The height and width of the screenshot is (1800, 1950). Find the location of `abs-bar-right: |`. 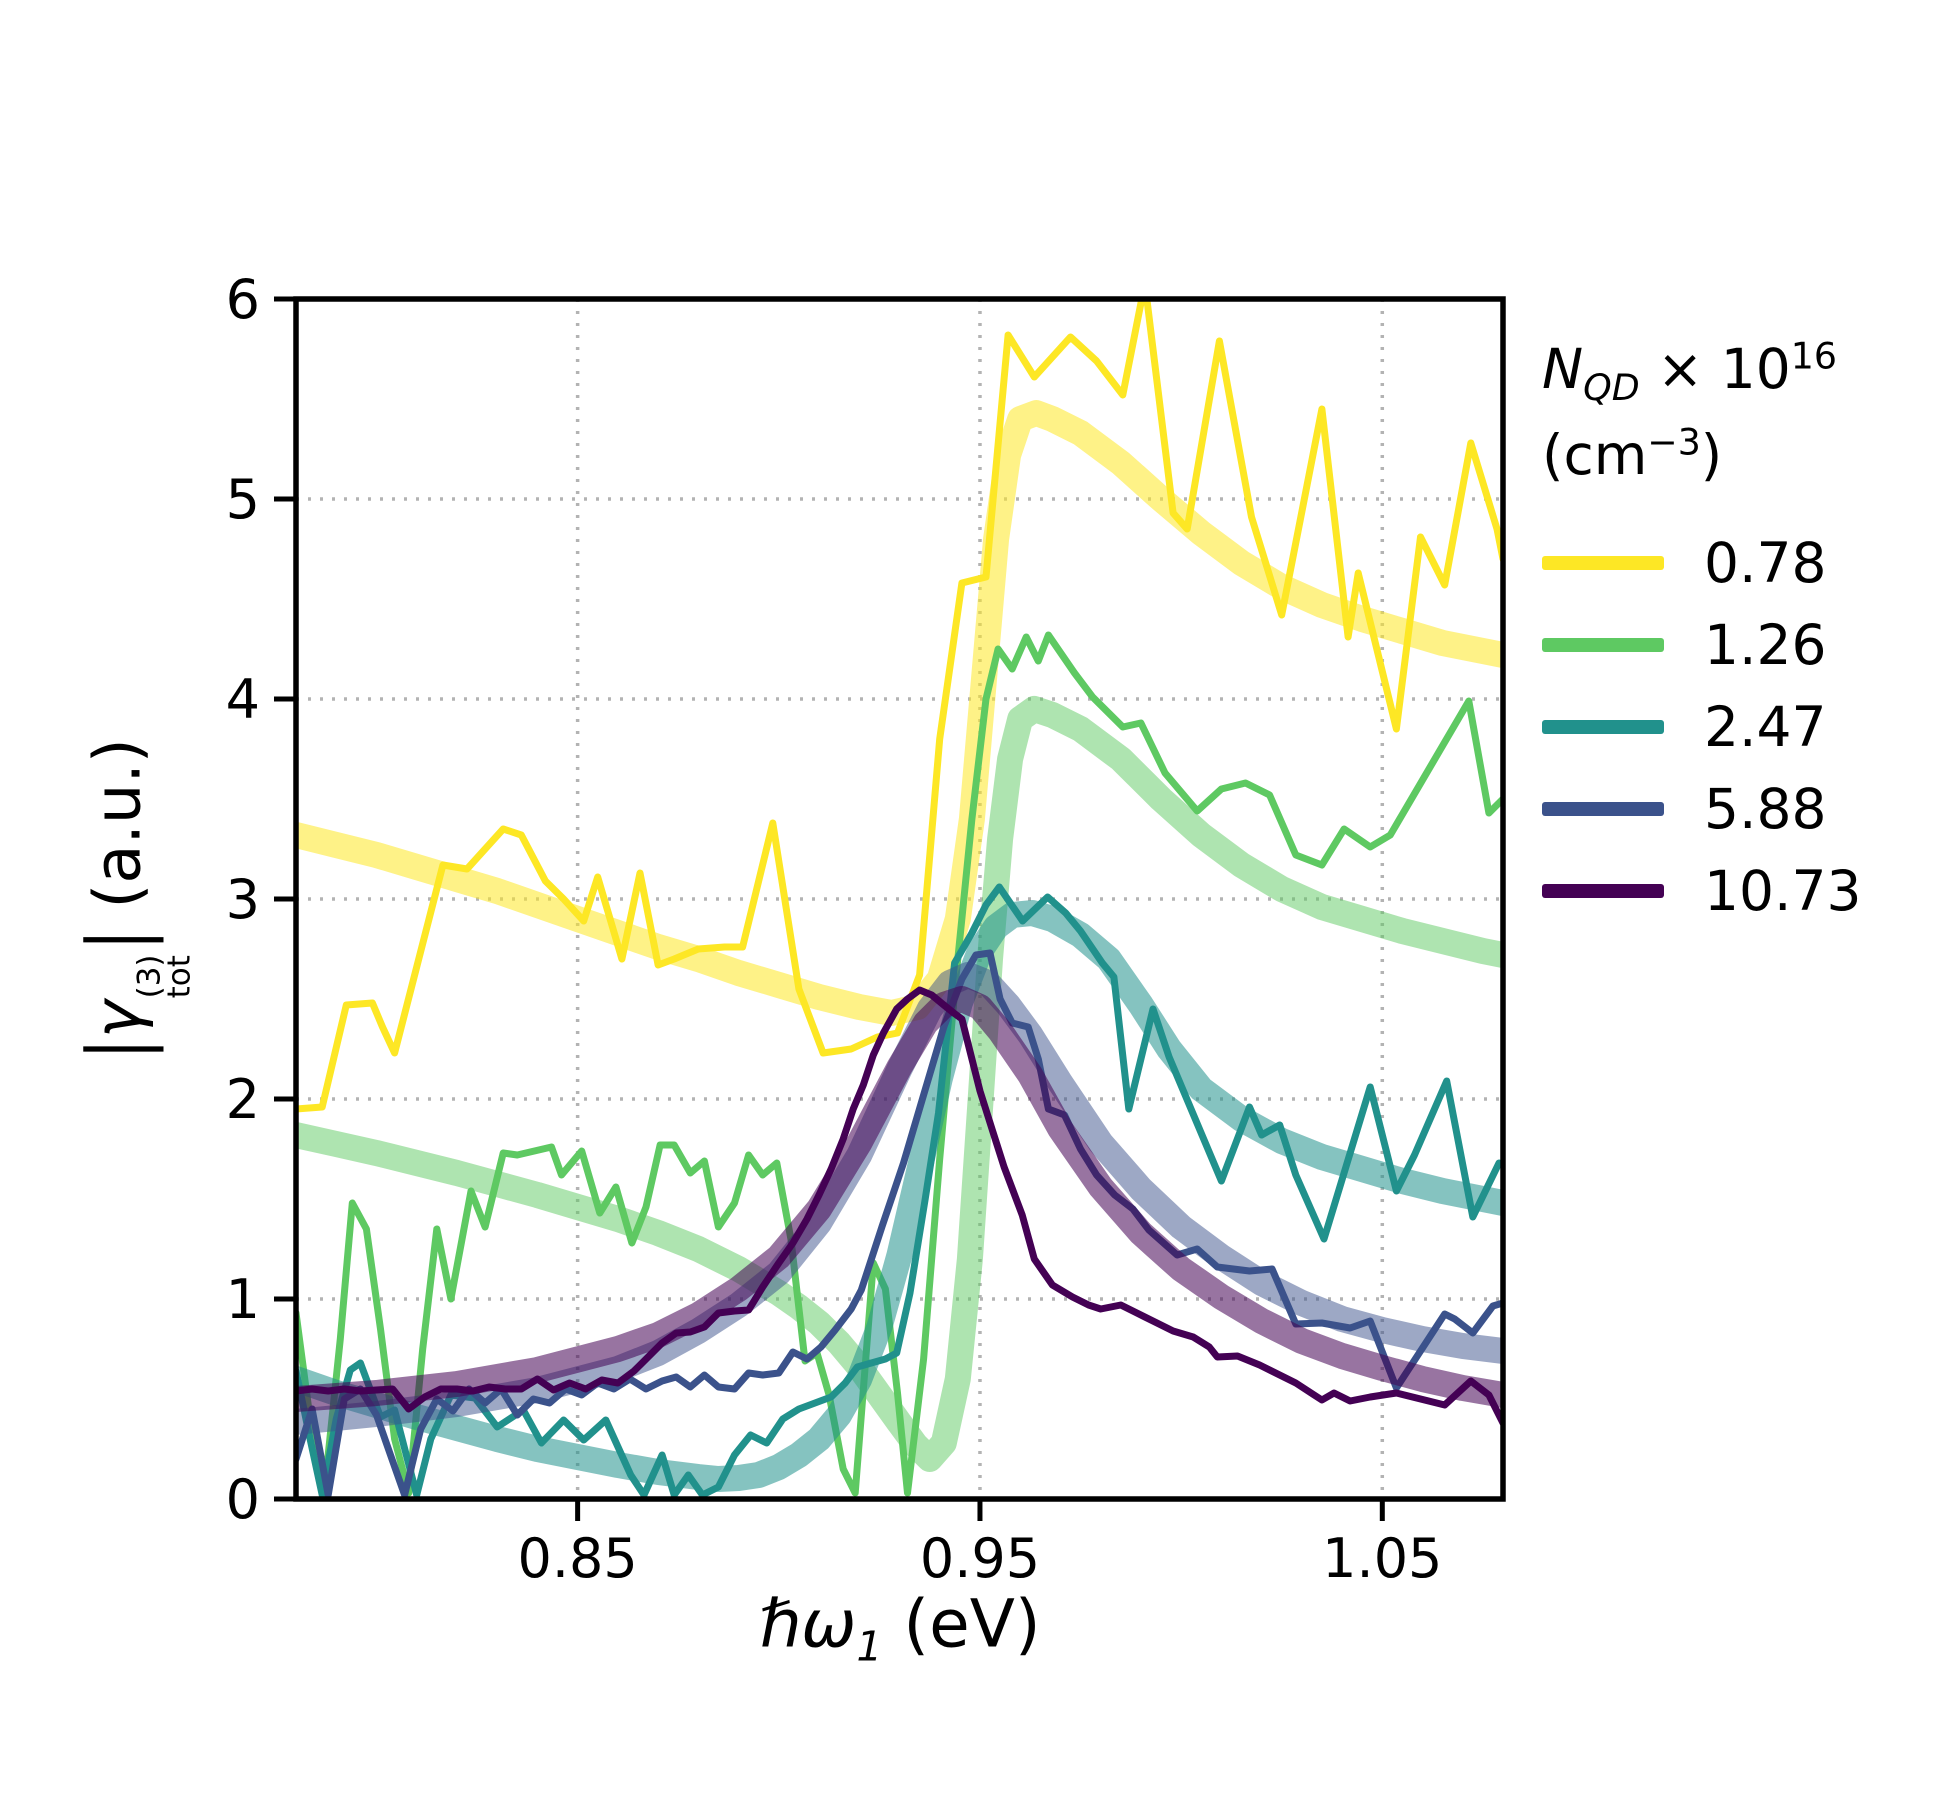

abs-bar-right: | is located at coordinates (118, 939).